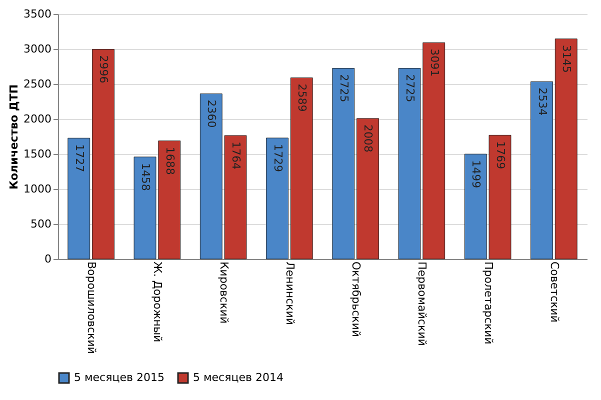 This screenshot has width=601, height=400. I want to click on legend-label: 5 месяцев 2015, so click(119, 377).